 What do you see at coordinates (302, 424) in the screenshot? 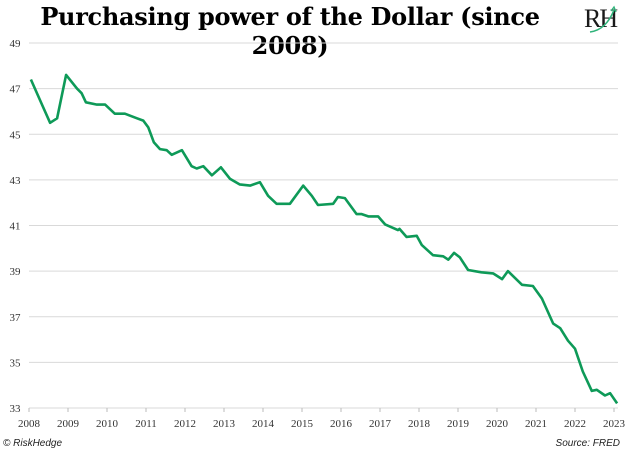
I see `x-tick-label: 2015` at bounding box center [302, 424].